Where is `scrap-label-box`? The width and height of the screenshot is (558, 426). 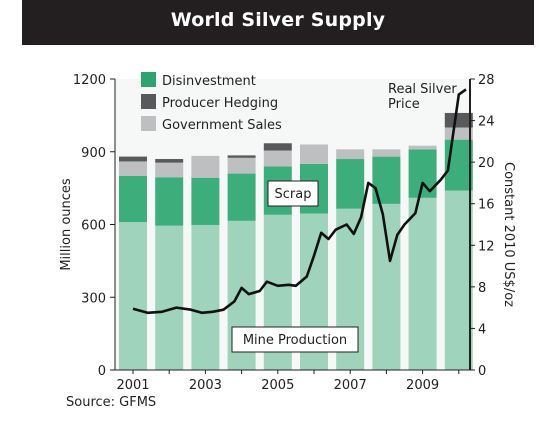
scrap-label-box is located at coordinates (293, 193).